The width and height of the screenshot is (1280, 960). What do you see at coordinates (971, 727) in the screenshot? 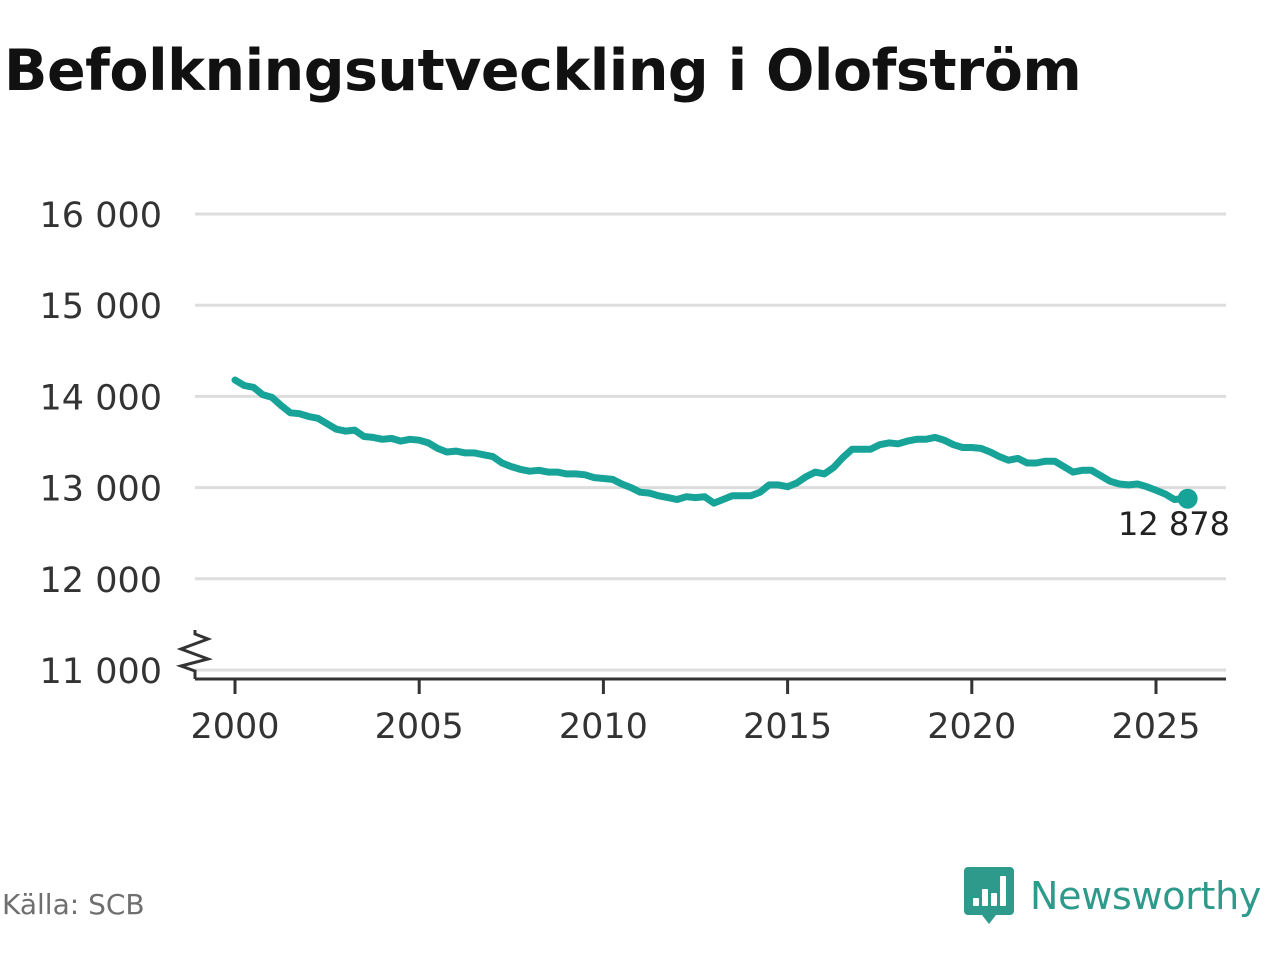
I see `x-tick-label: 2020` at bounding box center [971, 727].